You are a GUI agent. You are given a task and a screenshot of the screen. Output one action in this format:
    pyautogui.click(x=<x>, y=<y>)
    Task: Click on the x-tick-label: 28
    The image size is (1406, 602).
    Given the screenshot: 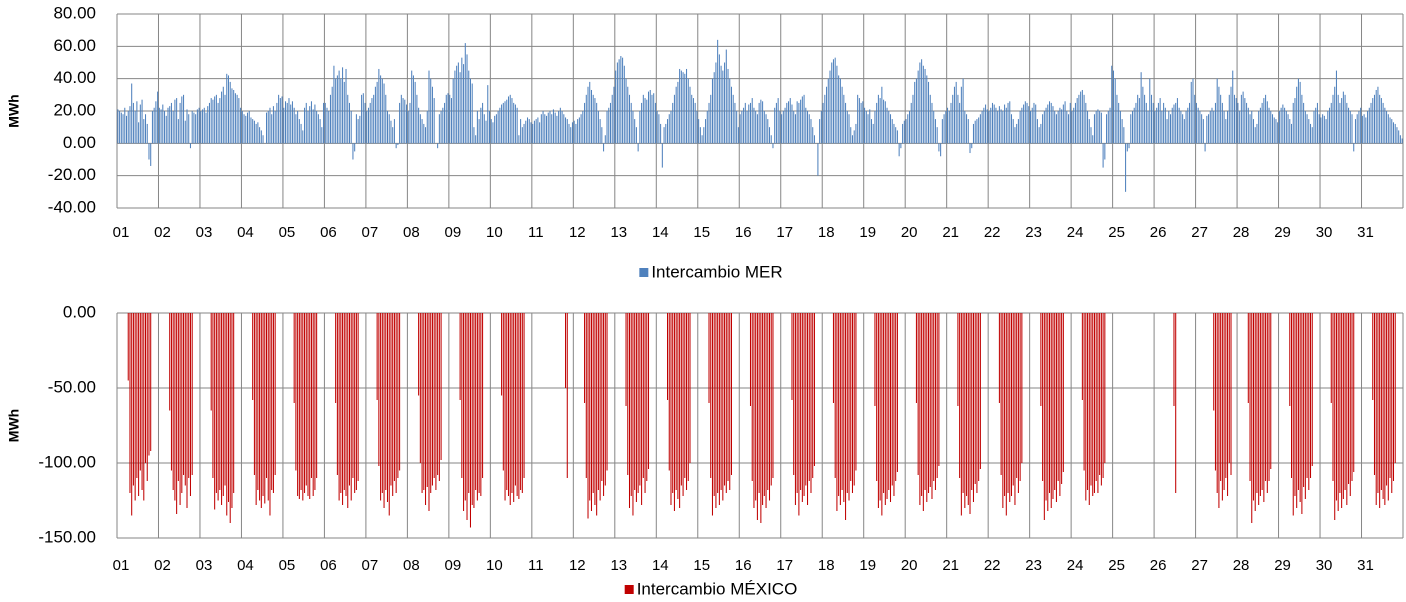 What is the action you would take?
    pyautogui.click(x=1241, y=232)
    